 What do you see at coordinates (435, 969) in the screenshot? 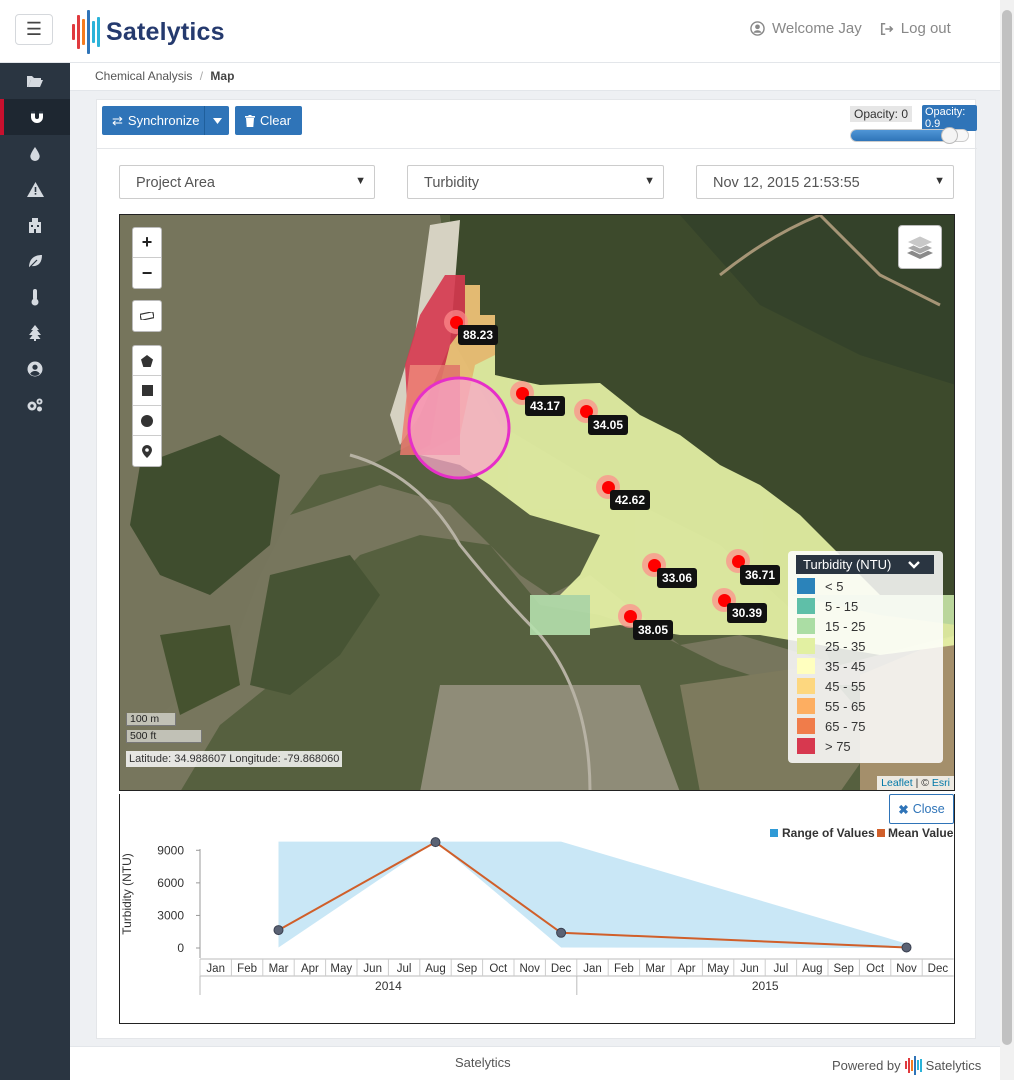
I see `x-tick-label: Aug` at bounding box center [435, 969].